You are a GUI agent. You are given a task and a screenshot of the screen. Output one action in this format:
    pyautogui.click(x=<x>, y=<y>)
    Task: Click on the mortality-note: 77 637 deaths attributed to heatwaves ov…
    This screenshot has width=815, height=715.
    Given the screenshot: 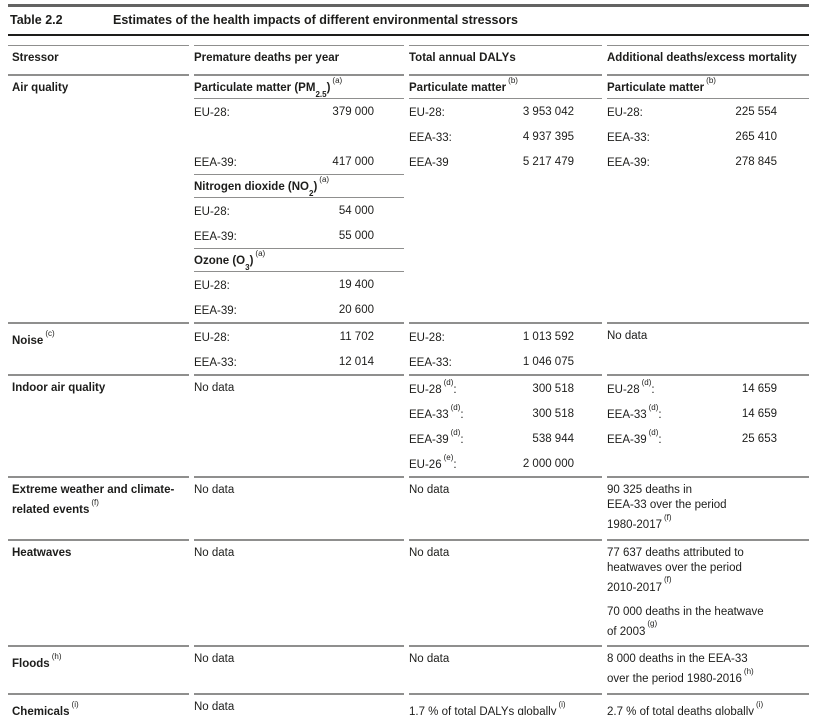 What is the action you would take?
    pyautogui.click(x=675, y=570)
    